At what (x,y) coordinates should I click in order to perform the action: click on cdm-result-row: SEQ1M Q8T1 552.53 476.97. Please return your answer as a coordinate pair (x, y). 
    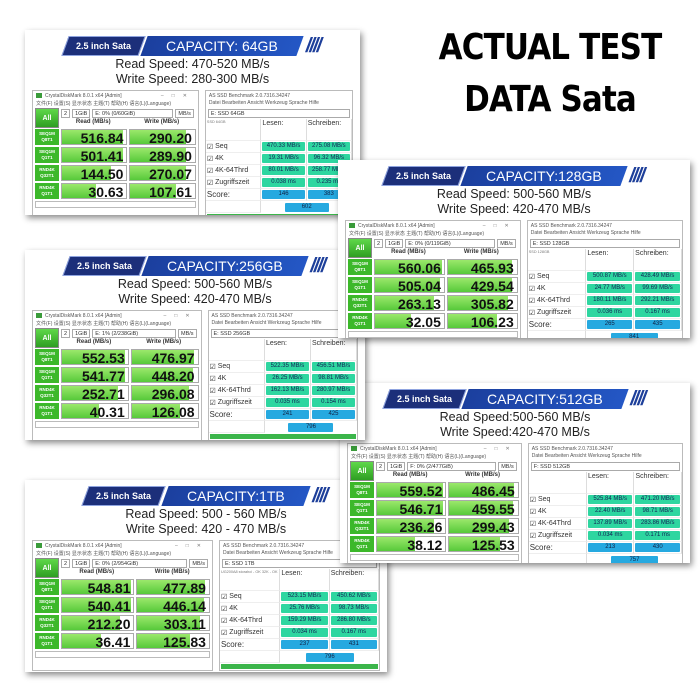
    Looking at the image, I should click on (117, 357).